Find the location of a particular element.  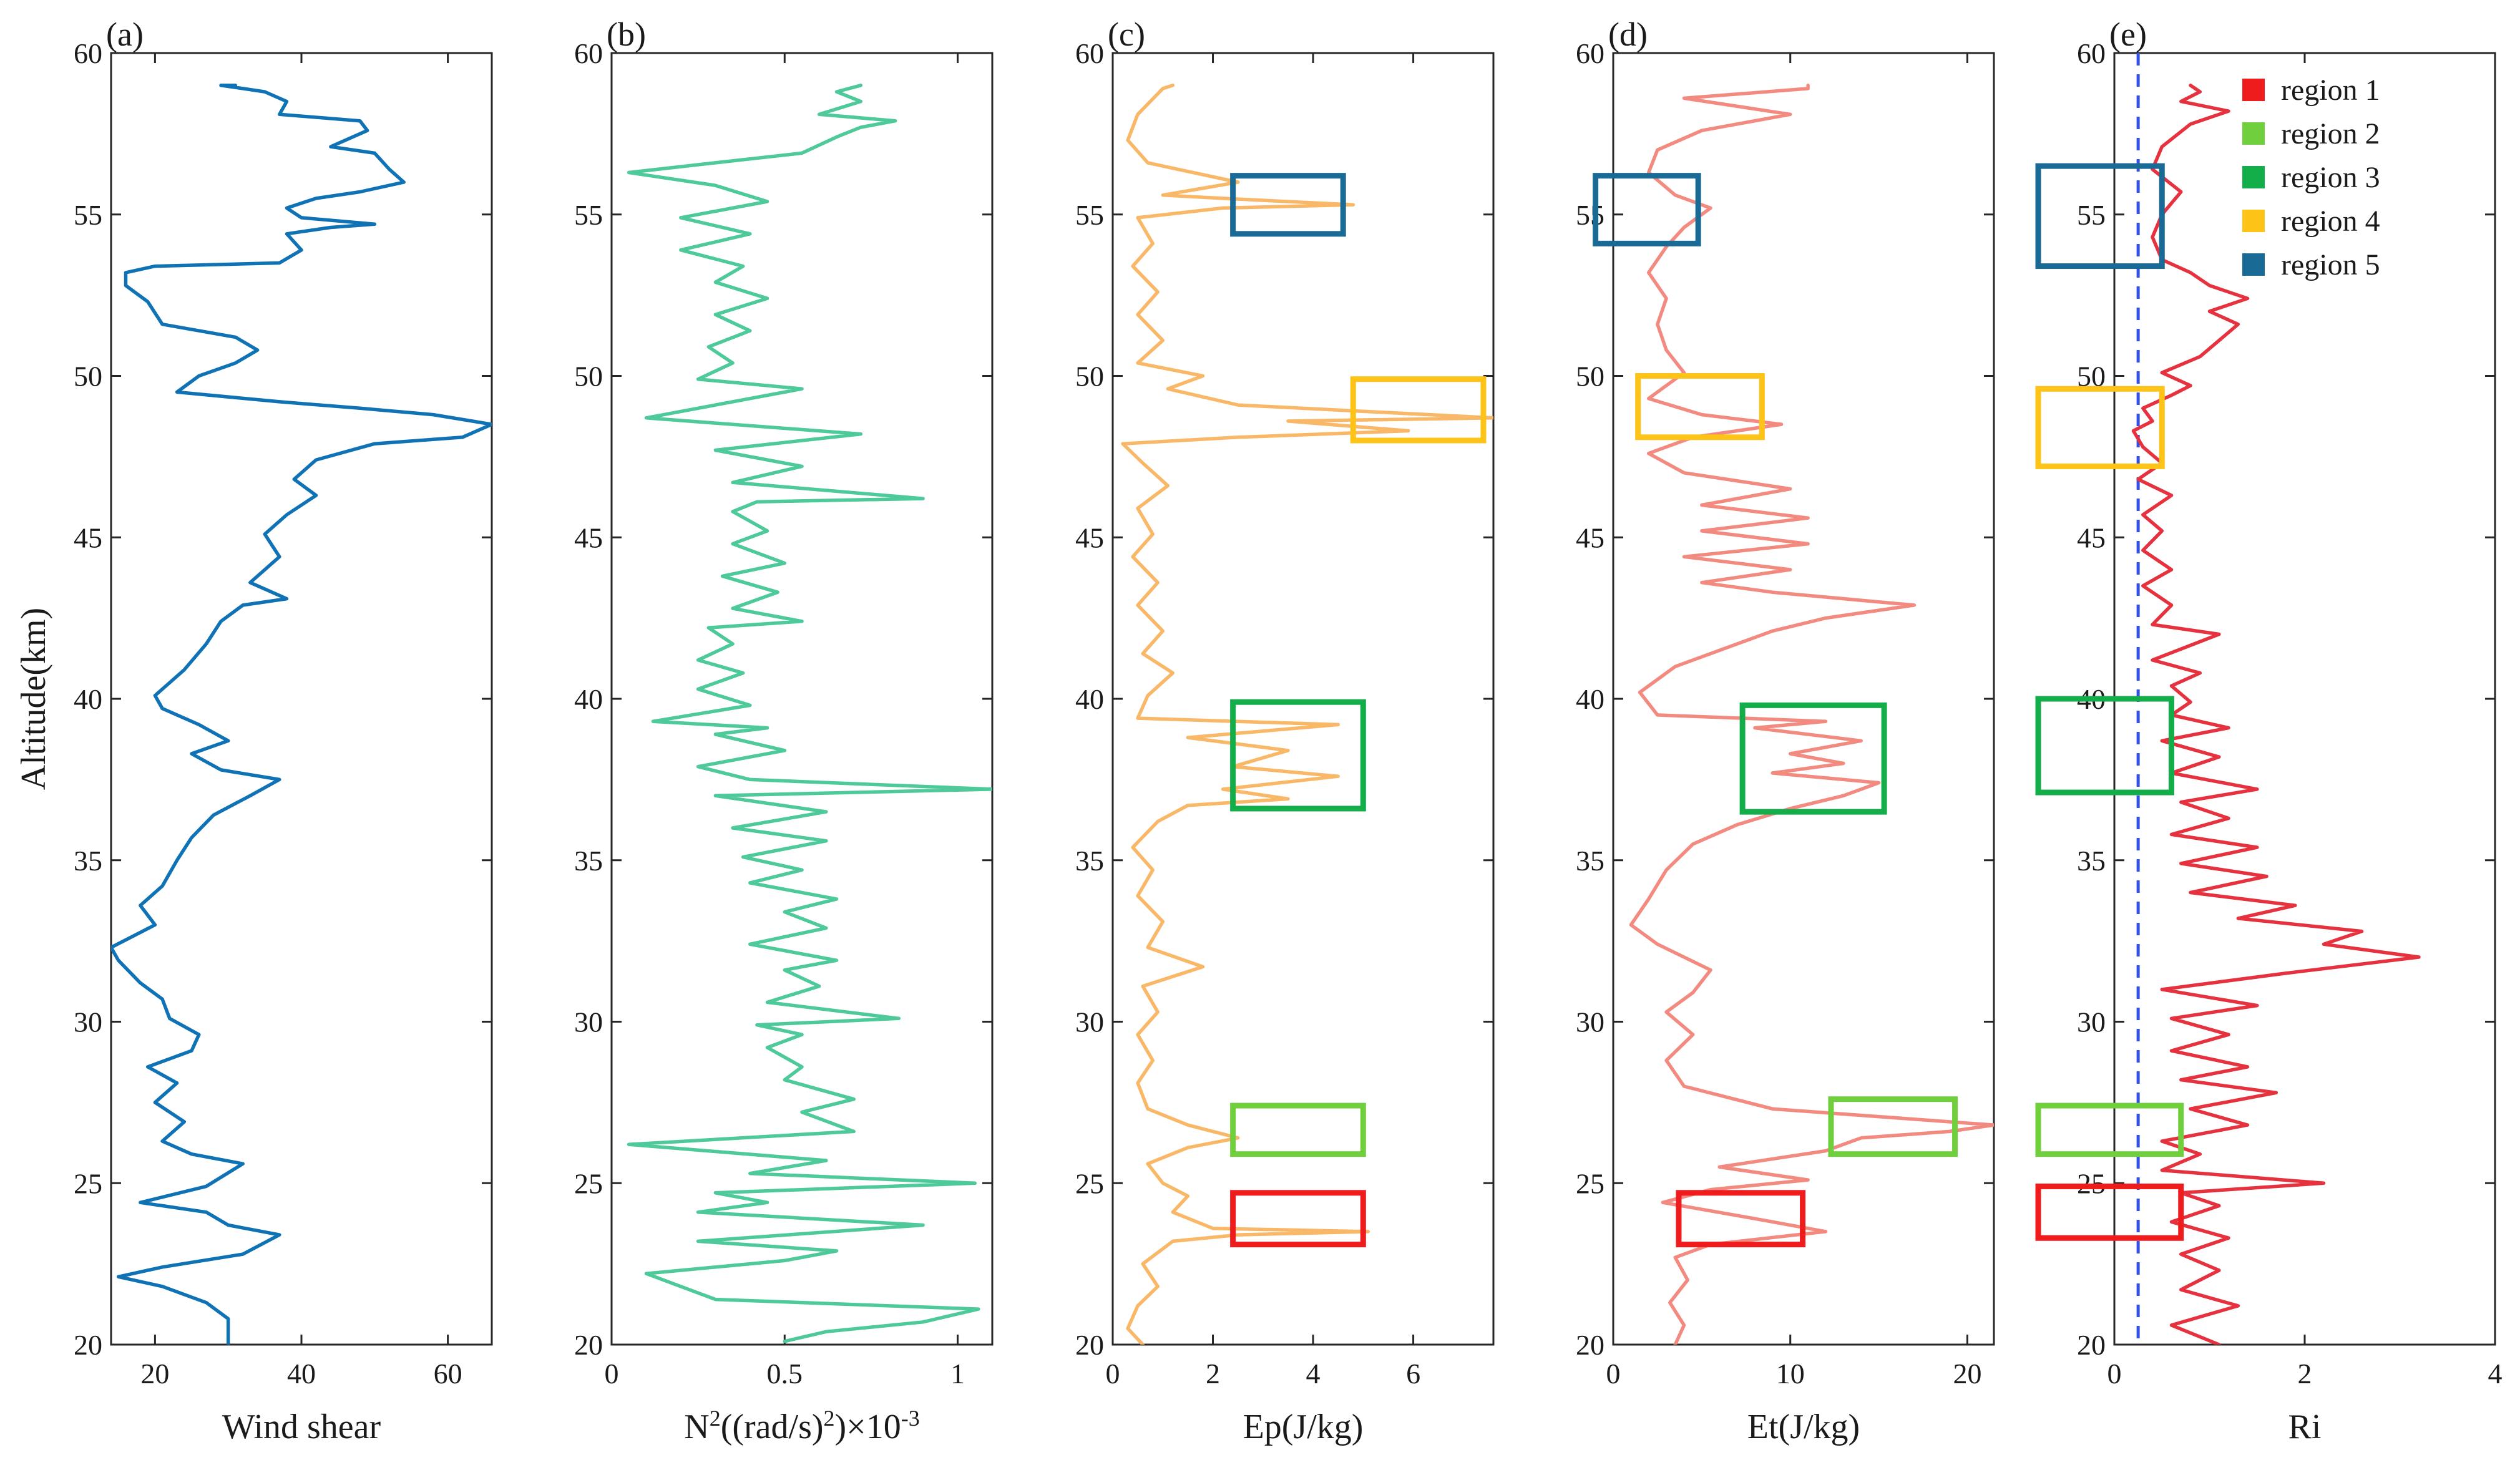

x-axis-label-part: )×10 is located at coordinates (868, 1427).